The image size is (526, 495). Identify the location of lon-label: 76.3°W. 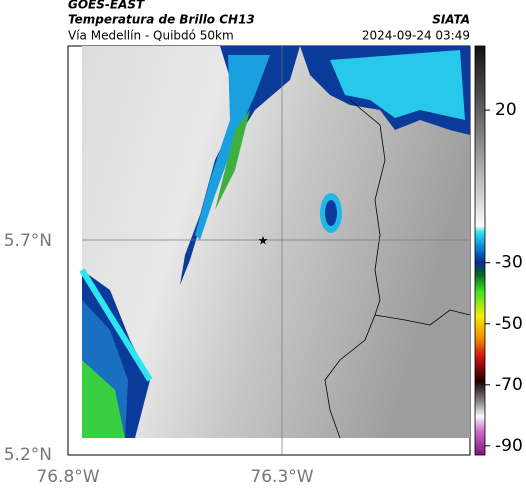
(281, 477).